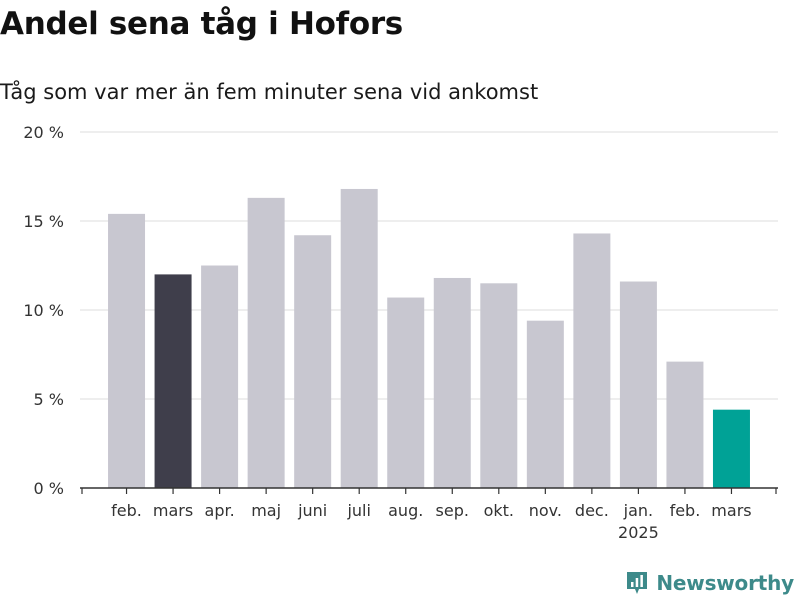 The width and height of the screenshot is (800, 600). Describe the element at coordinates (638, 510) in the screenshot. I see `x-tick-label: jan.` at that location.